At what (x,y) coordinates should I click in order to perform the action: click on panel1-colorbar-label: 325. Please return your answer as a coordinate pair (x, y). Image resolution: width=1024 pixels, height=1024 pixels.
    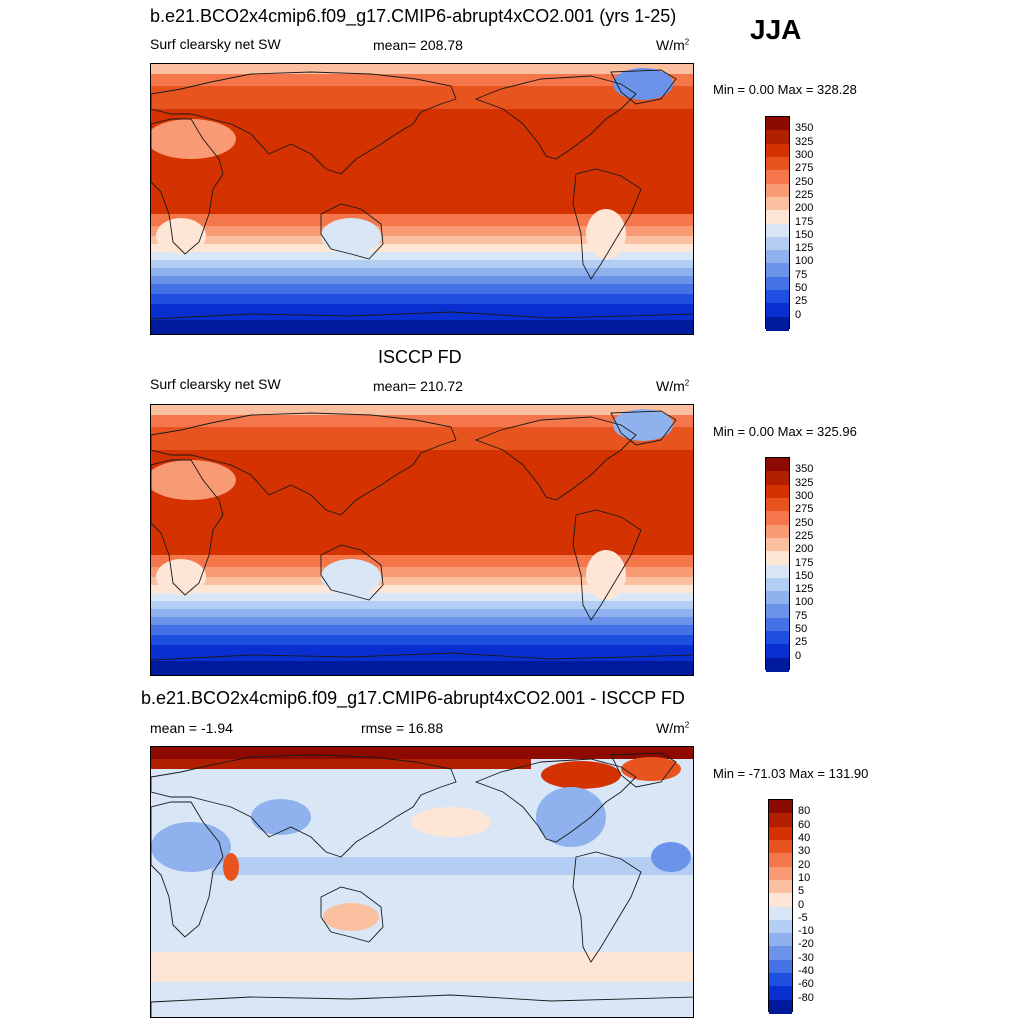
    Looking at the image, I should click on (804, 141).